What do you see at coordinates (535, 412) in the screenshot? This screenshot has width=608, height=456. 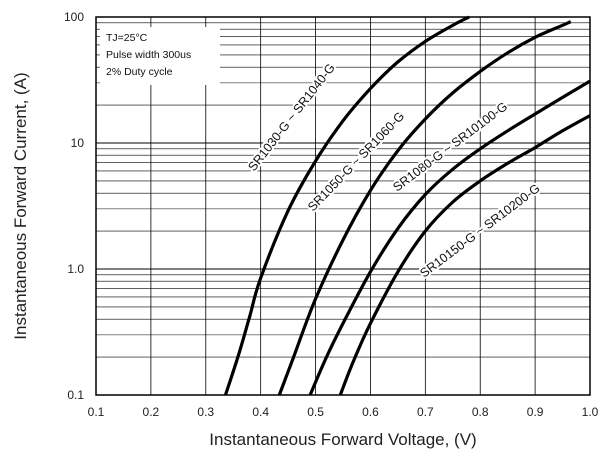 I see `x-tick-label: 0.9` at bounding box center [535, 412].